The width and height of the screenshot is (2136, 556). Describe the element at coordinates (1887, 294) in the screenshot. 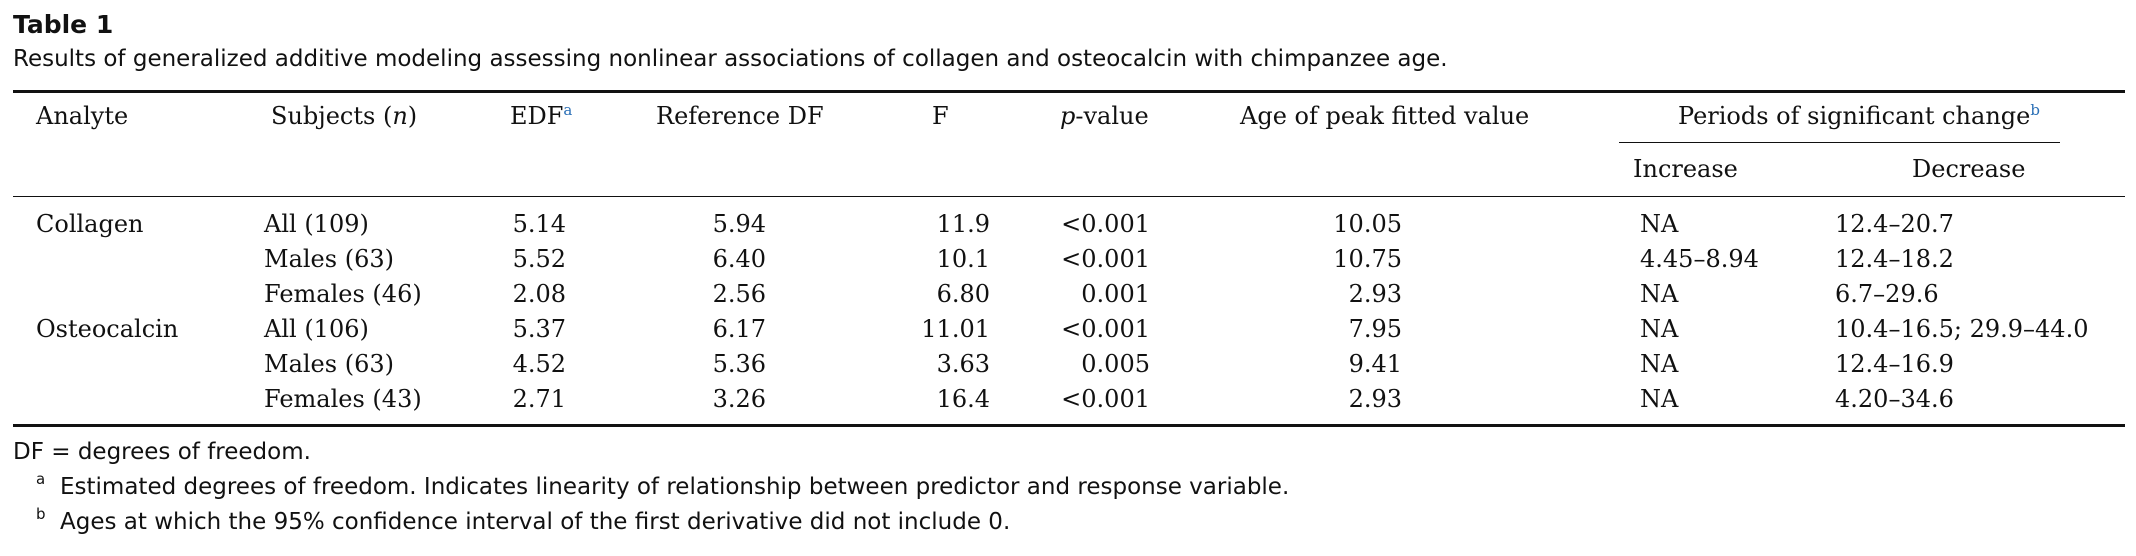

I see `row-decrease: 6.7–29.6` at that location.